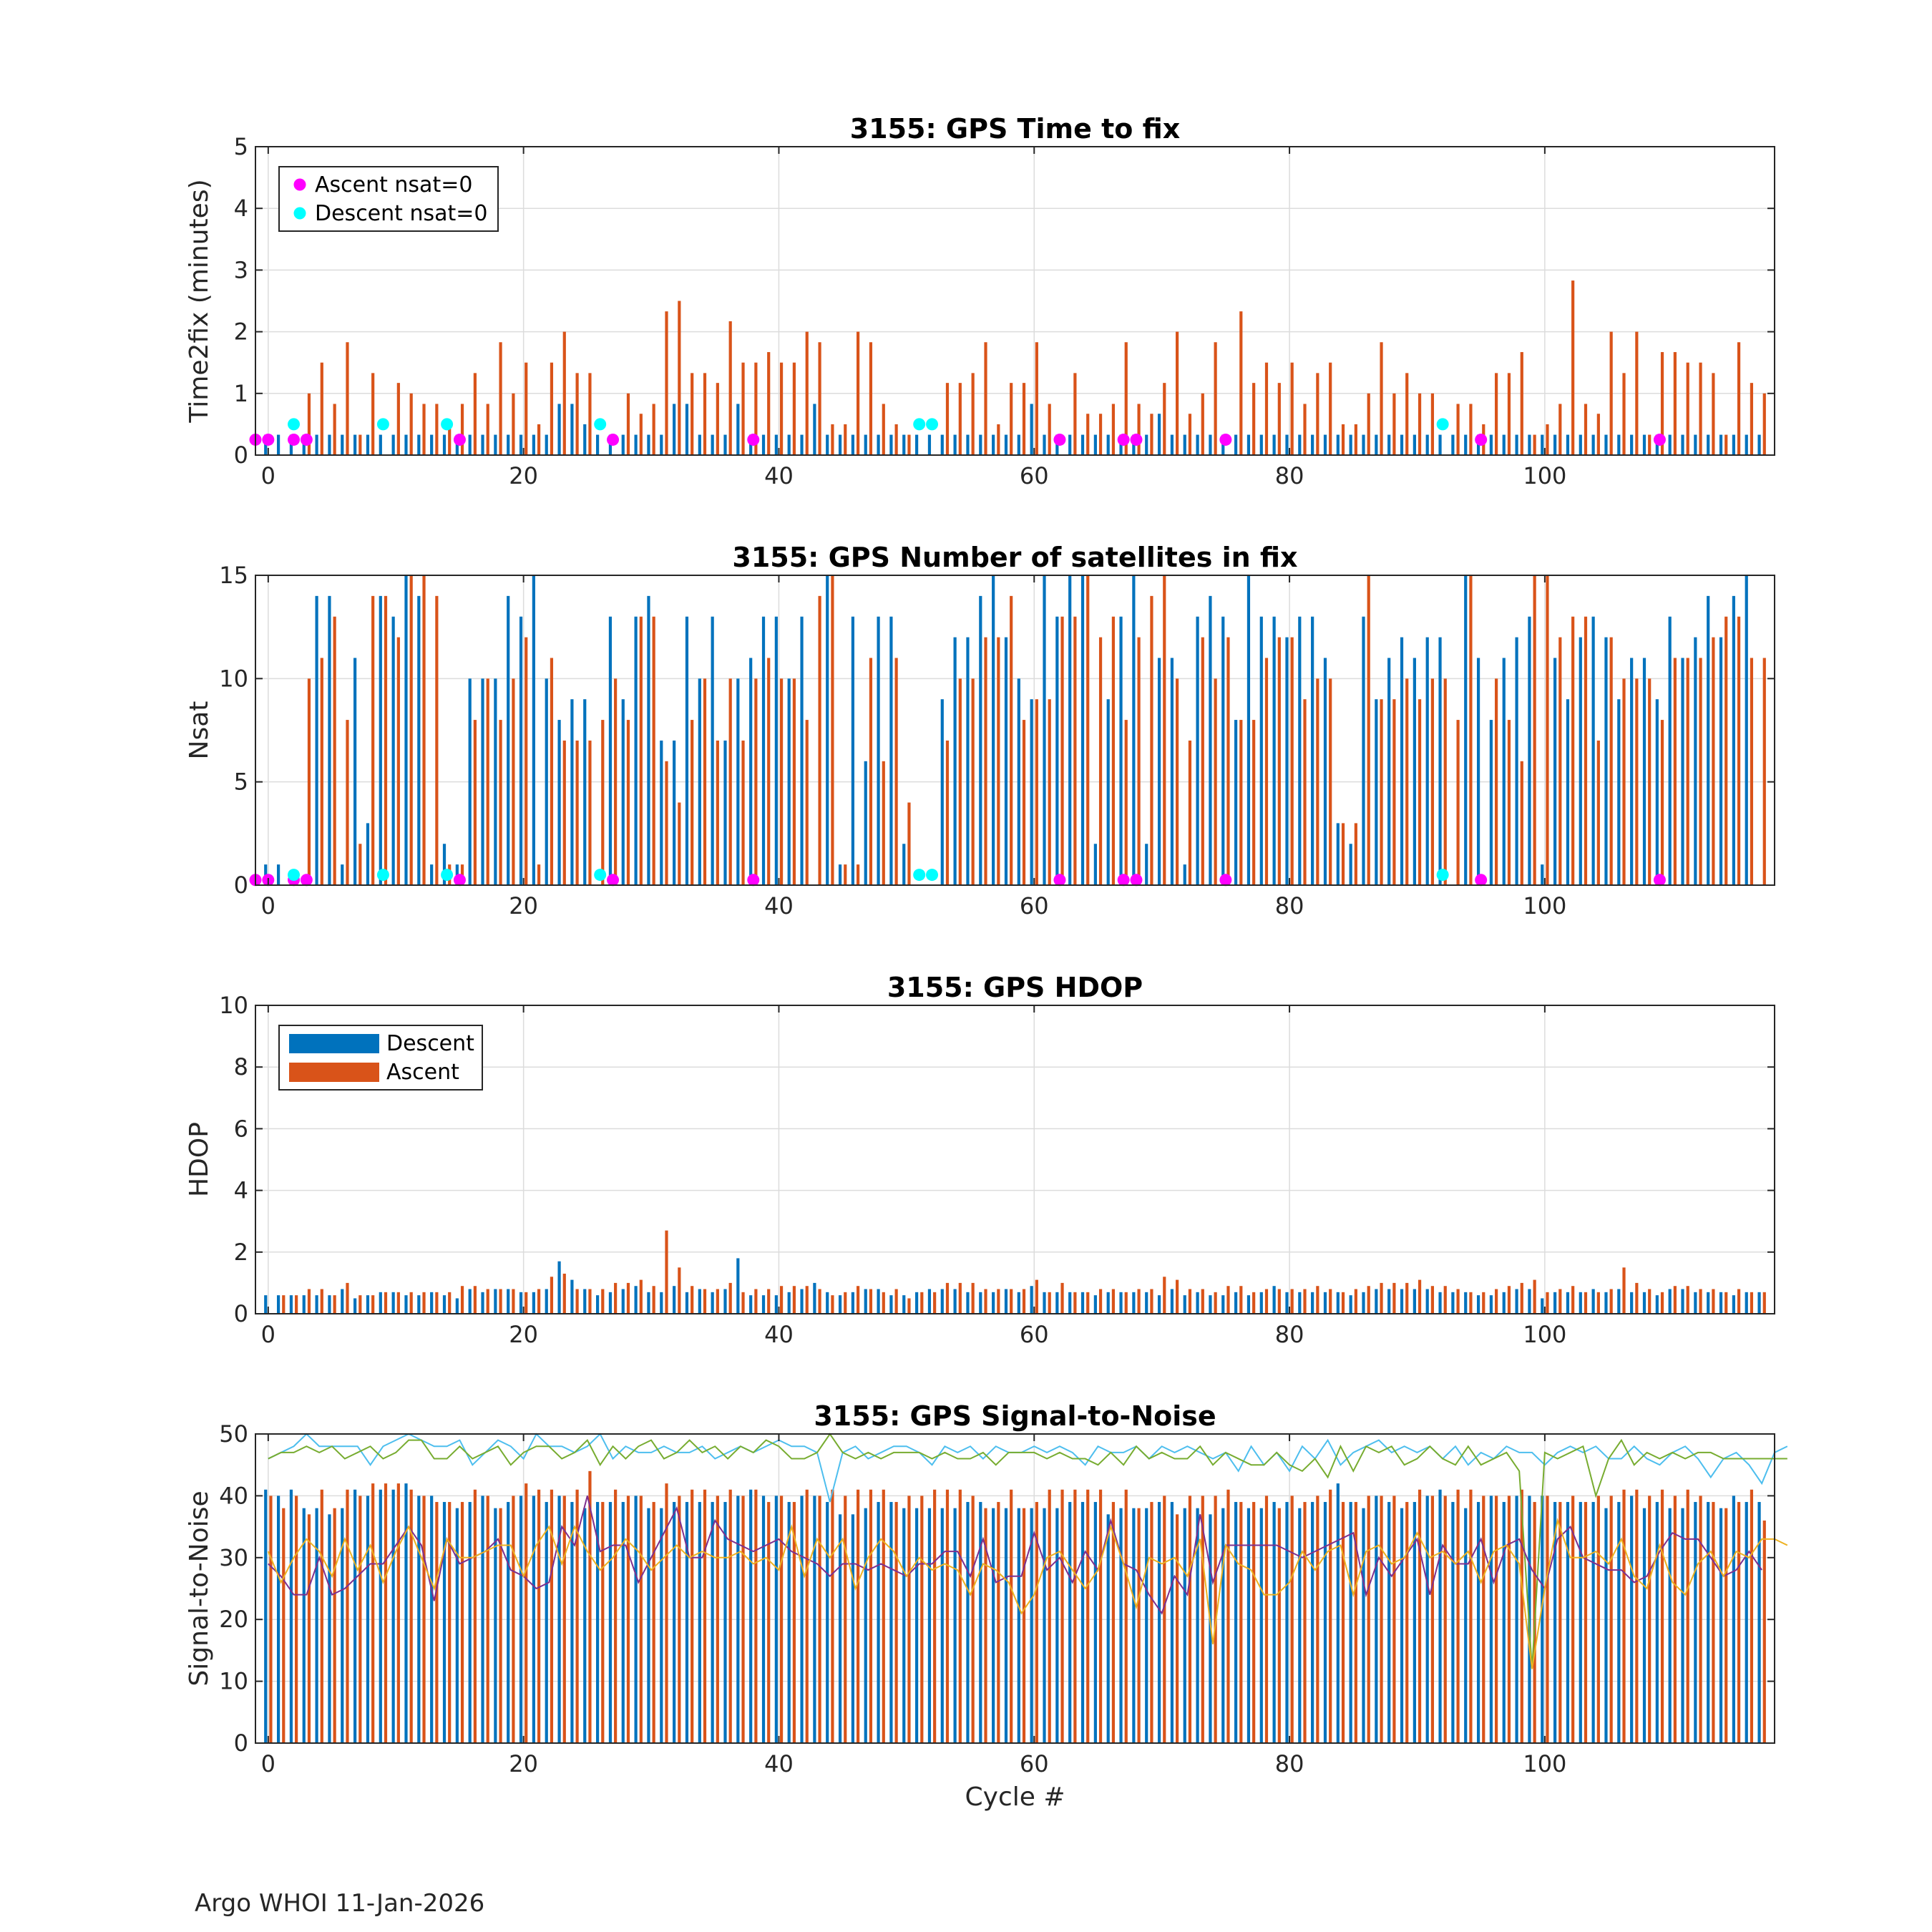 The width and height of the screenshot is (1932, 1932). What do you see at coordinates (1034, 905) in the screenshot?
I see `x-tick-label: 60` at bounding box center [1034, 905].